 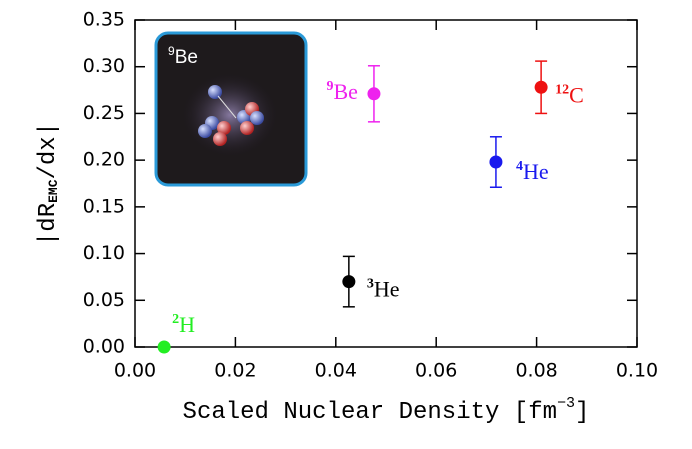 I want to click on y-tick-label: 0.20, so click(x=104, y=160).